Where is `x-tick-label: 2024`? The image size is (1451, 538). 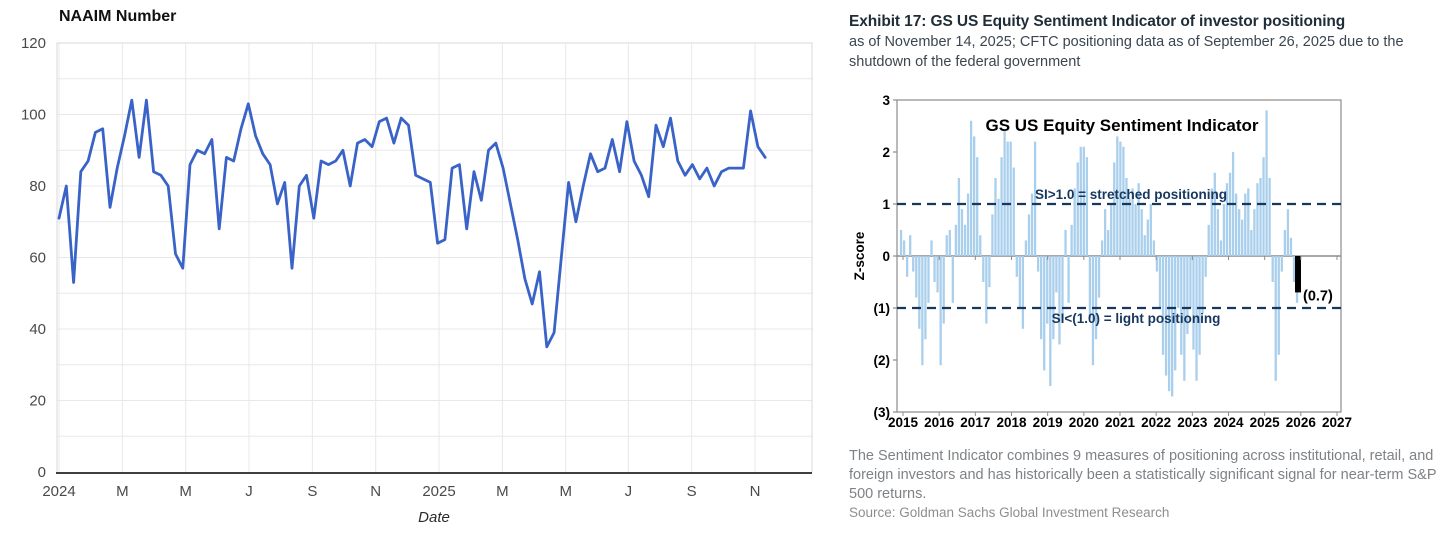
x-tick-label: 2024 is located at coordinates (58, 491).